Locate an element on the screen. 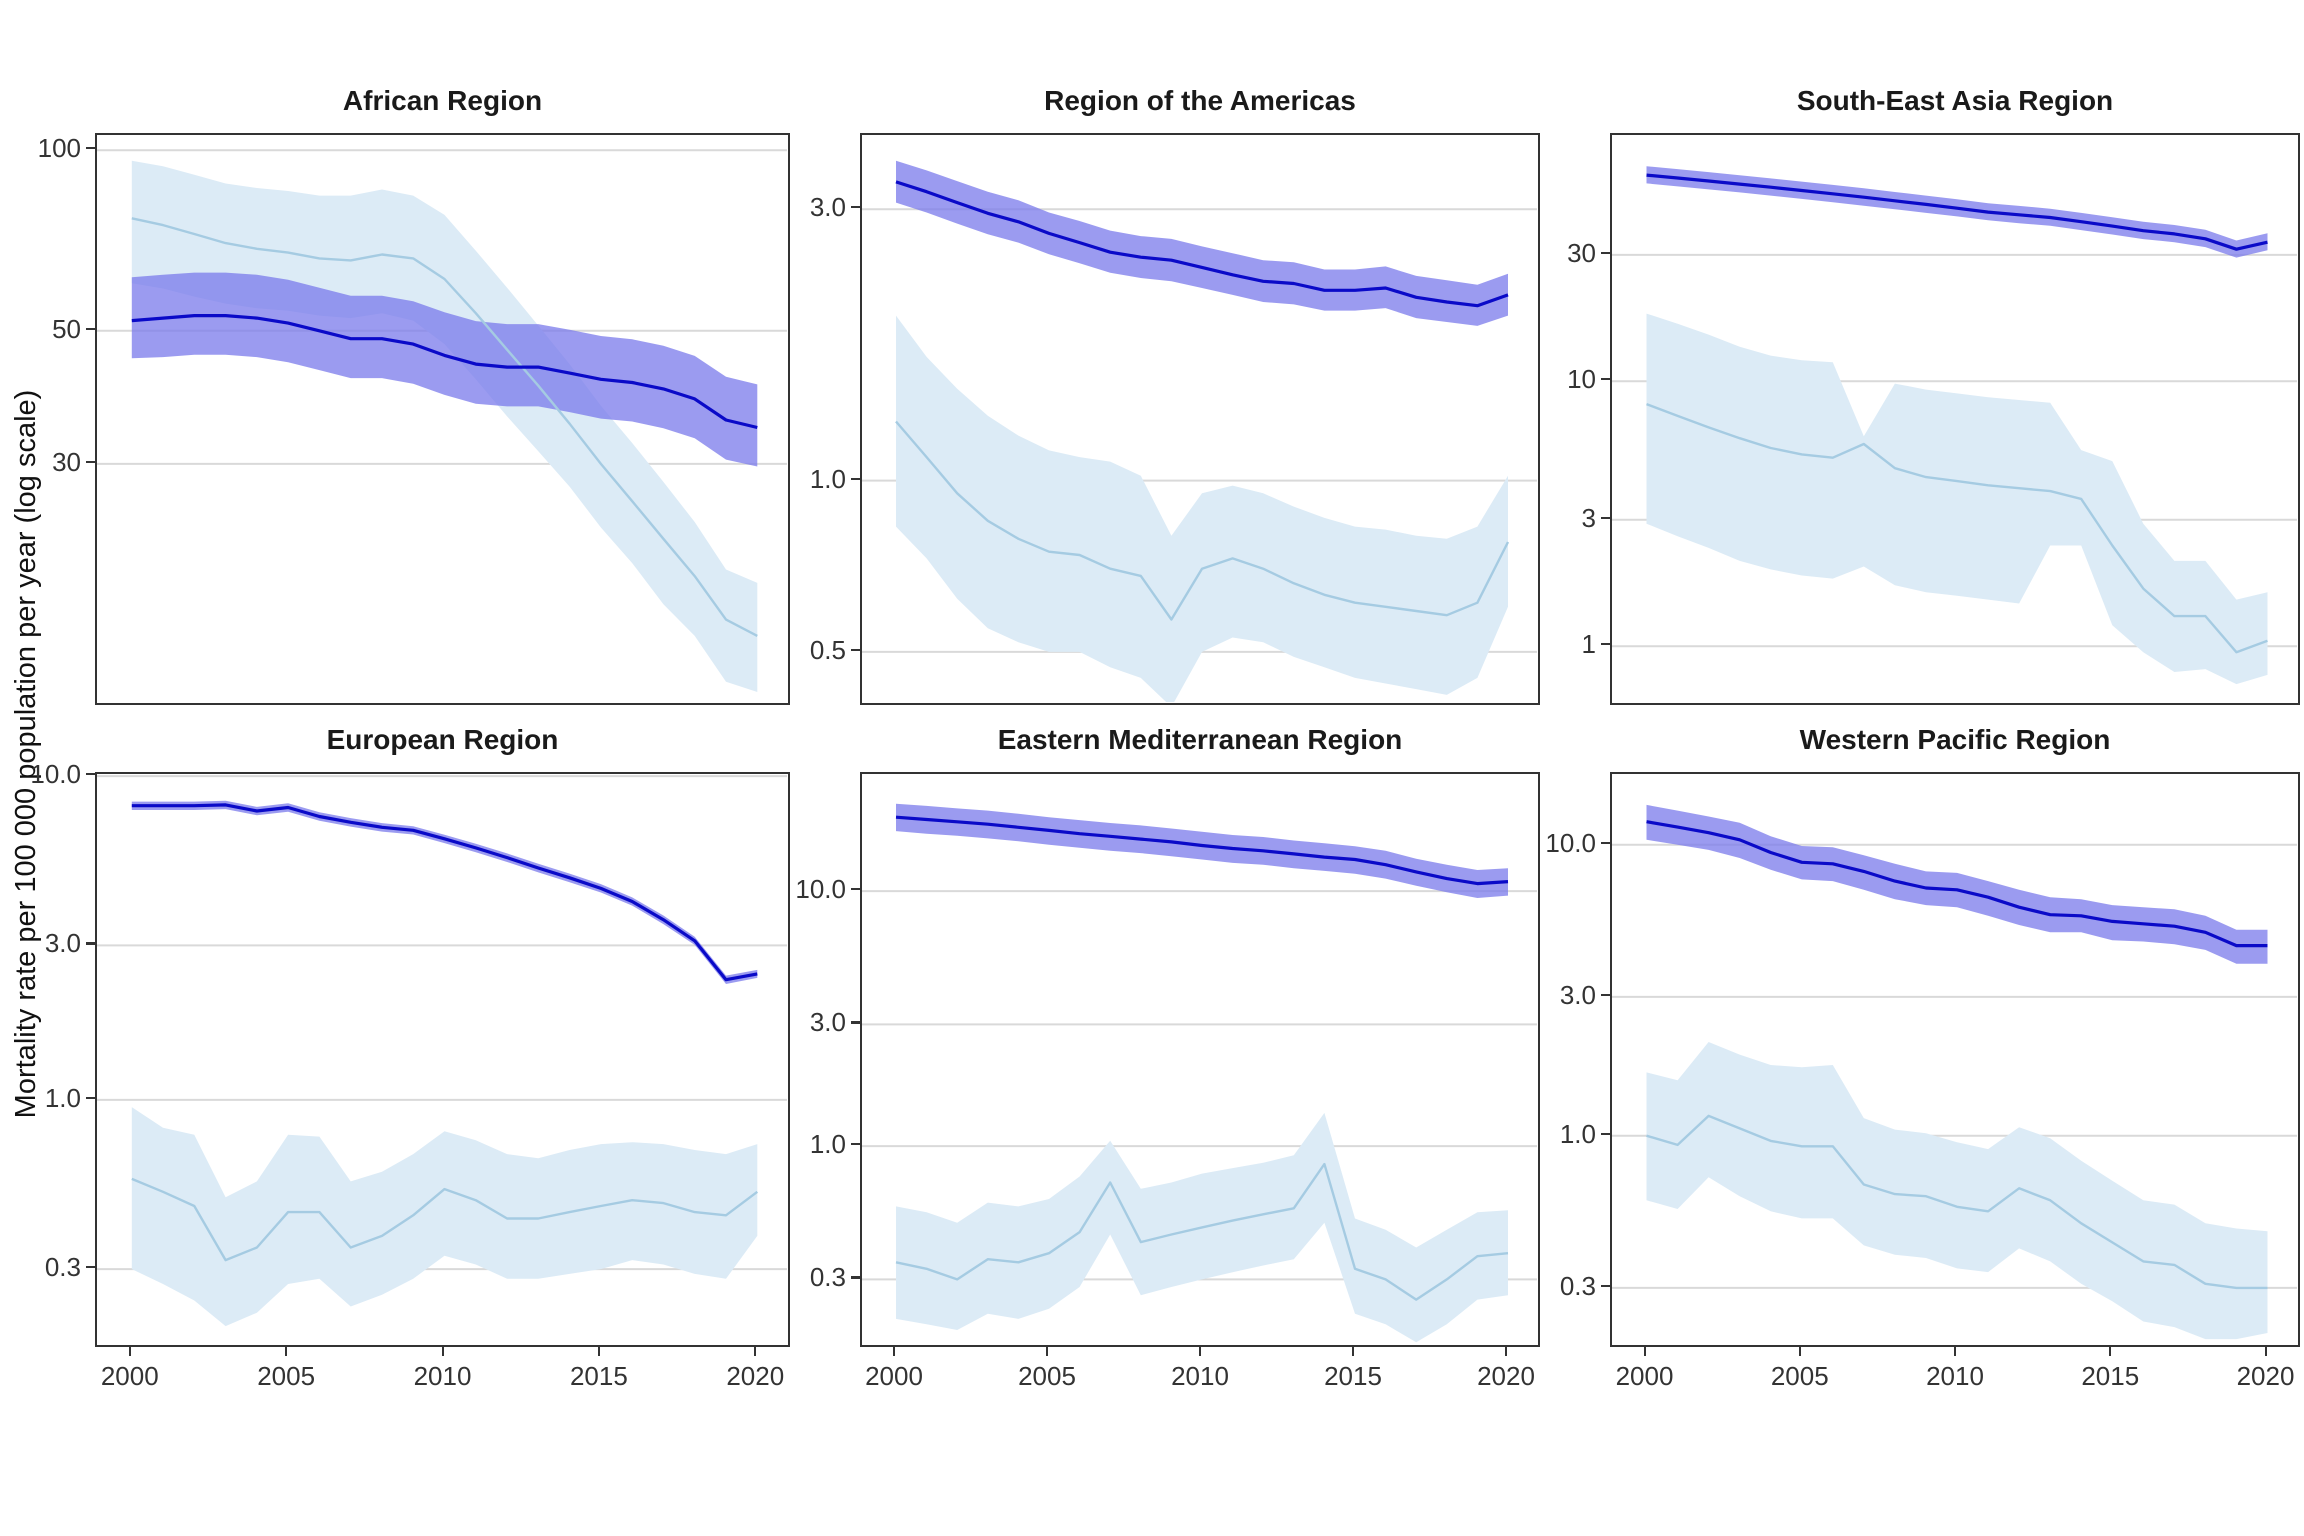  y-tick-label: 3 is located at coordinates (1588, 517).